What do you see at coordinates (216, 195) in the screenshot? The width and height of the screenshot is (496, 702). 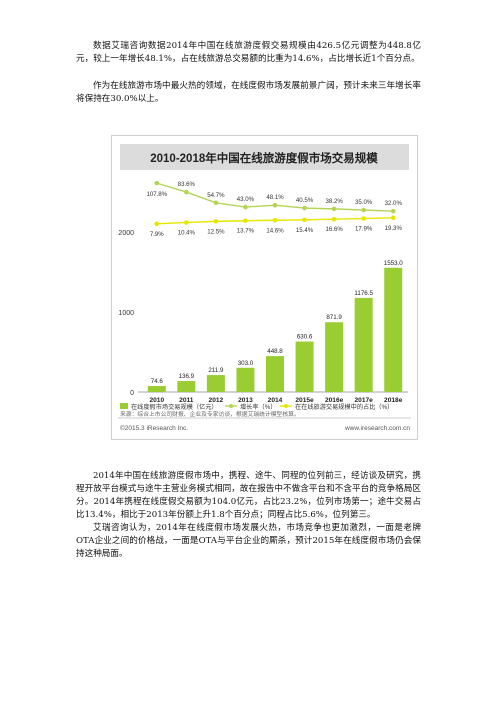 I see `growth-value-label: 54.7%` at bounding box center [216, 195].